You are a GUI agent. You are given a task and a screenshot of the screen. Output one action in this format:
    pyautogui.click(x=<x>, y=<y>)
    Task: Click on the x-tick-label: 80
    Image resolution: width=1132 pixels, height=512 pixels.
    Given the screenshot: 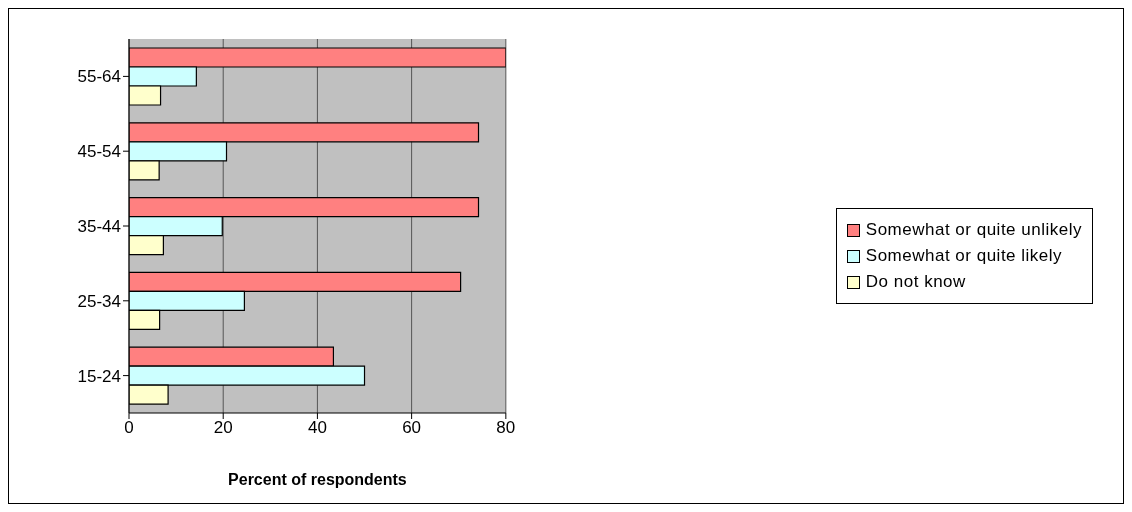 What is the action you would take?
    pyautogui.click(x=506, y=428)
    